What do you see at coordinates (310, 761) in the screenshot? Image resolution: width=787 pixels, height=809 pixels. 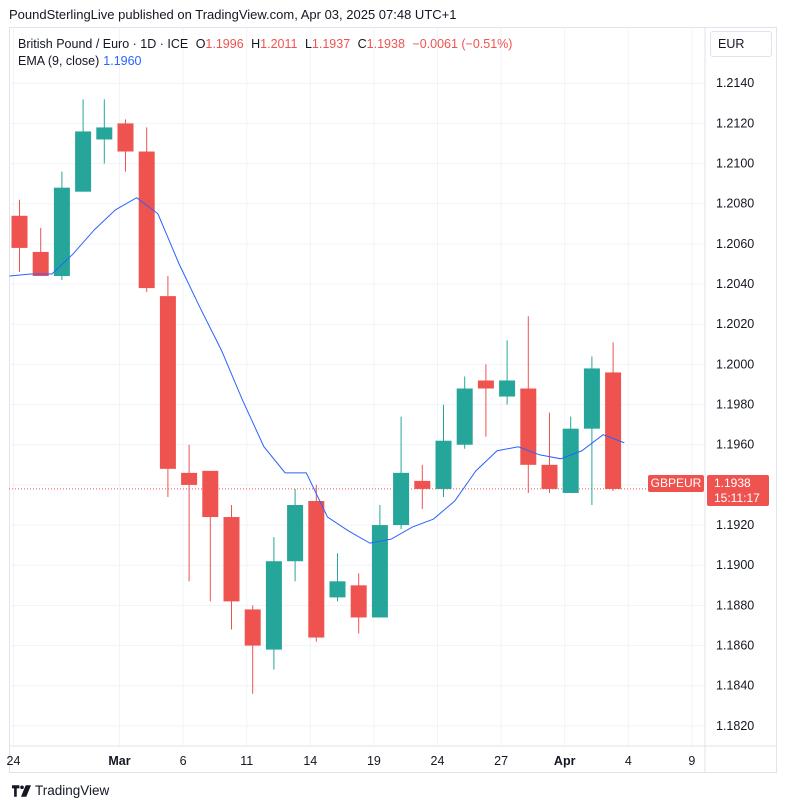 I see `time-tick-label: 14` at bounding box center [310, 761].